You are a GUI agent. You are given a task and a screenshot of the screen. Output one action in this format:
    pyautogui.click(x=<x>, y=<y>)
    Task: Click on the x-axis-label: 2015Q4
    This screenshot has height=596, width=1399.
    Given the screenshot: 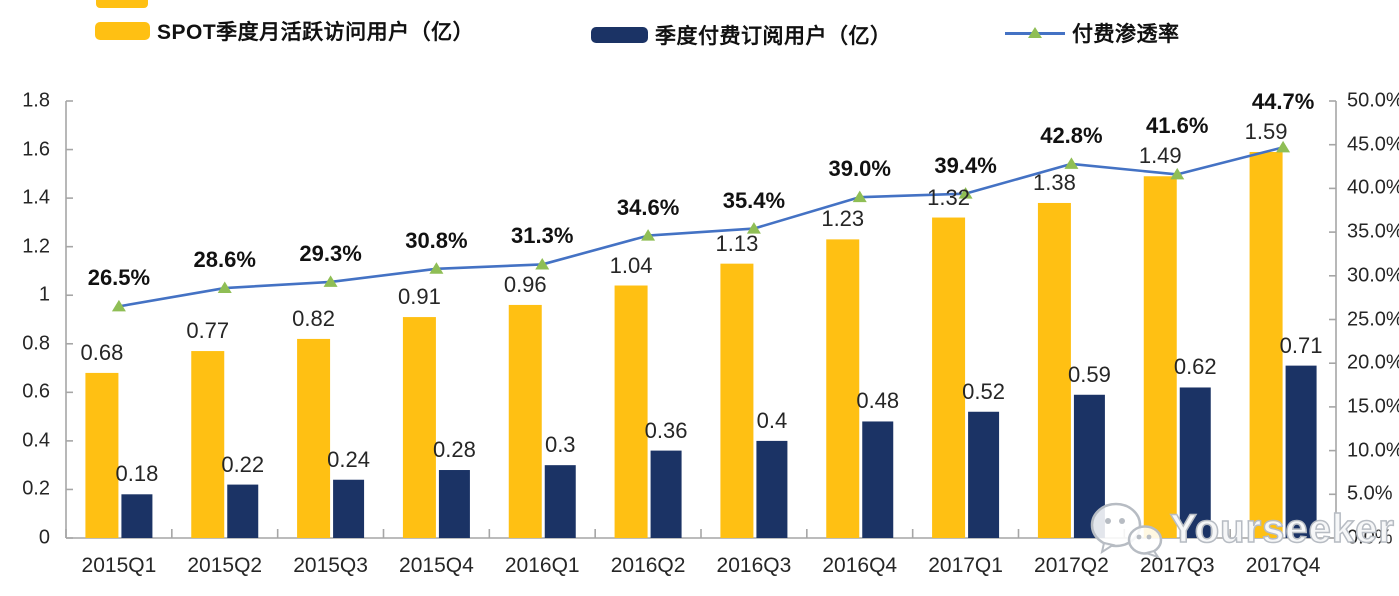 What is the action you would take?
    pyautogui.click(x=436, y=565)
    